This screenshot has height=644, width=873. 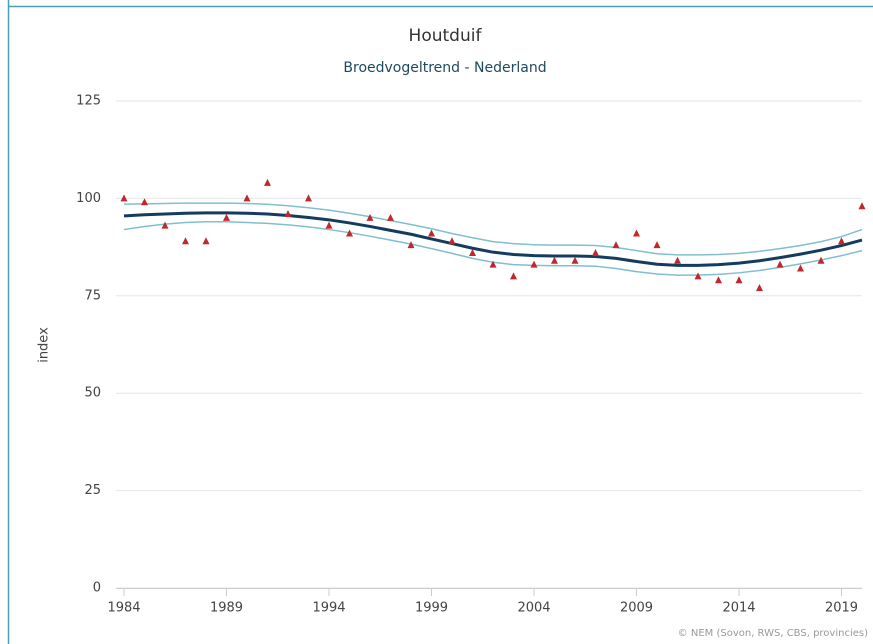 I want to click on x-tick-label: 1984, so click(x=123, y=608).